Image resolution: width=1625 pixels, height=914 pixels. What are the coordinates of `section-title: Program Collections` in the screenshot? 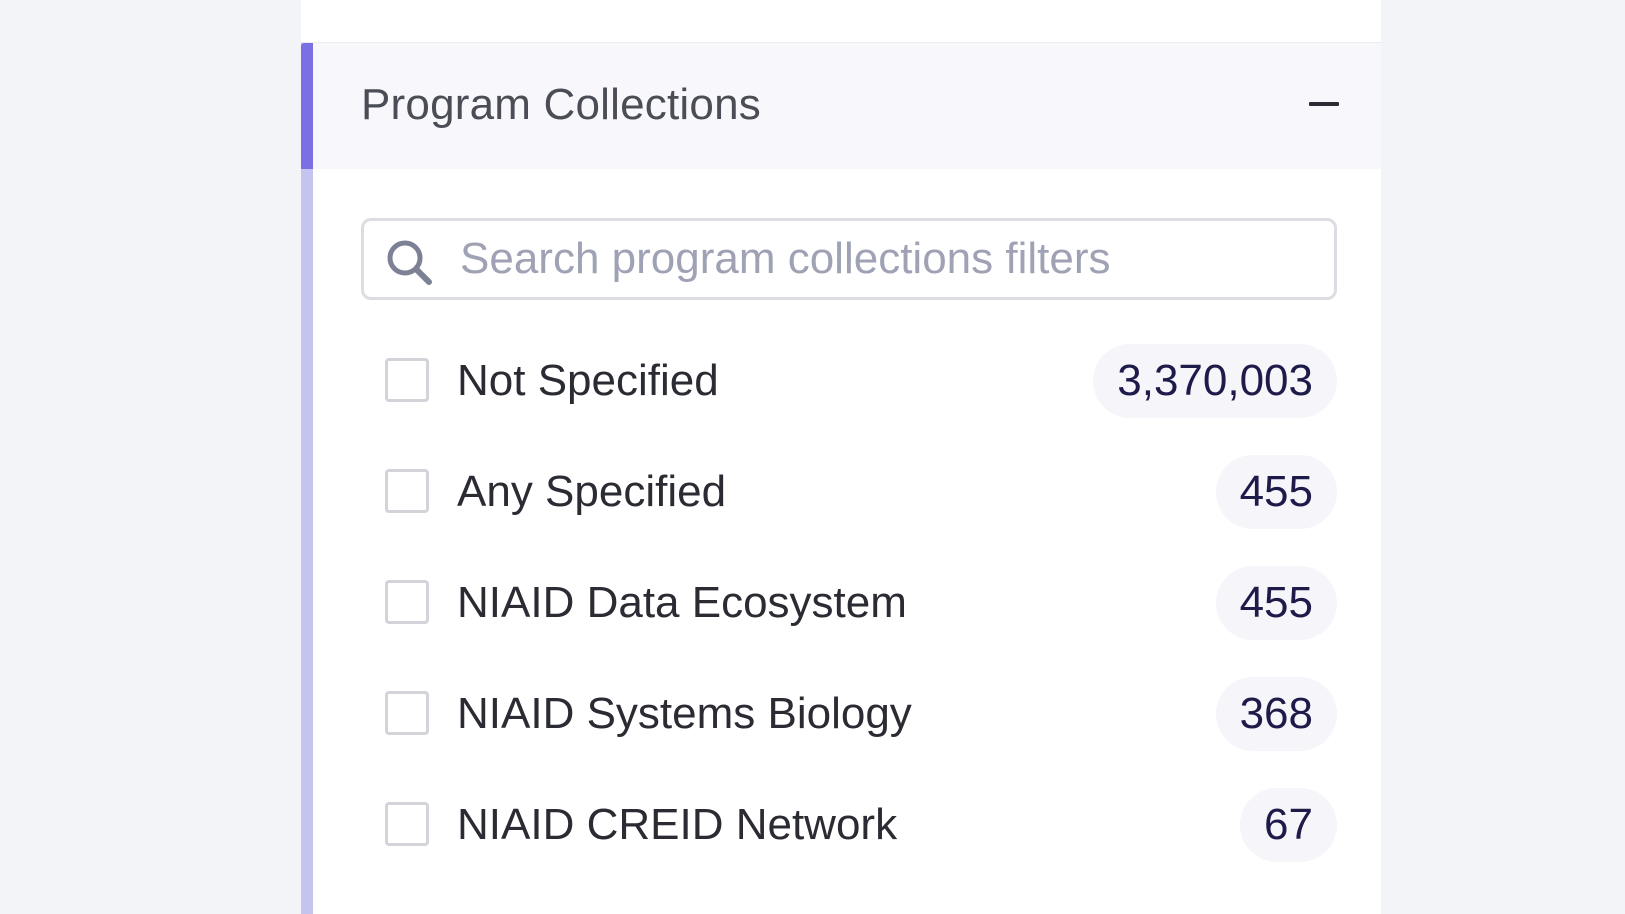 It's located at (561, 104).